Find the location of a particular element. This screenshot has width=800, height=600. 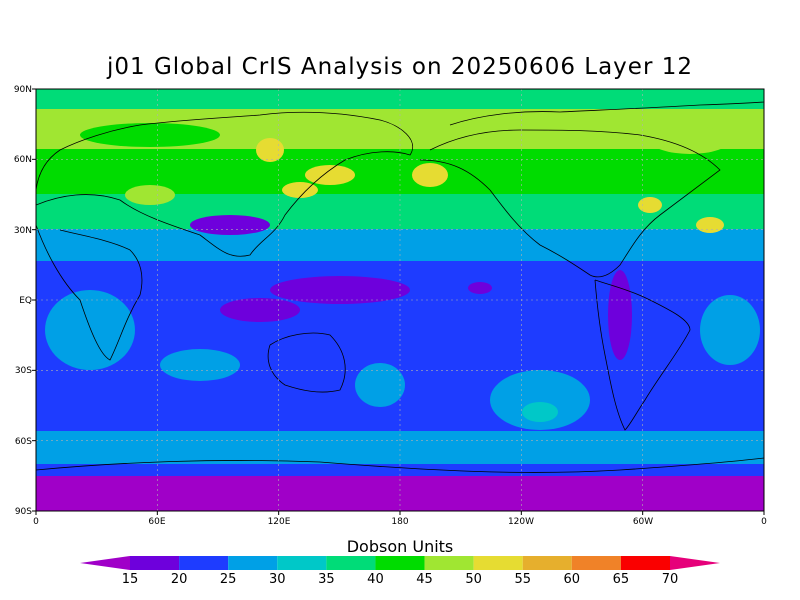

y-tick-label: 90N is located at coordinates (23, 90).